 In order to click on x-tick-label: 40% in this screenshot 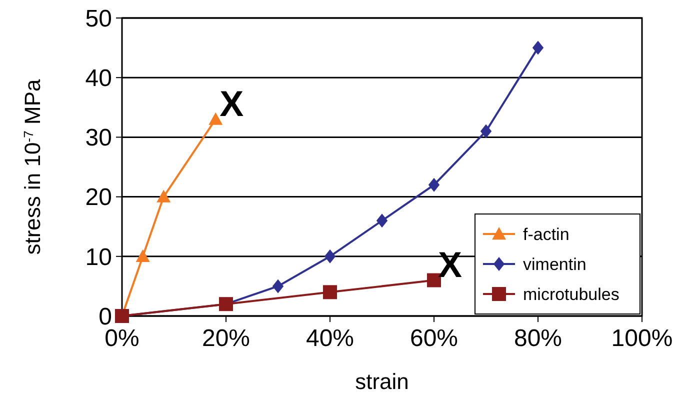, I will do `click(330, 338)`.